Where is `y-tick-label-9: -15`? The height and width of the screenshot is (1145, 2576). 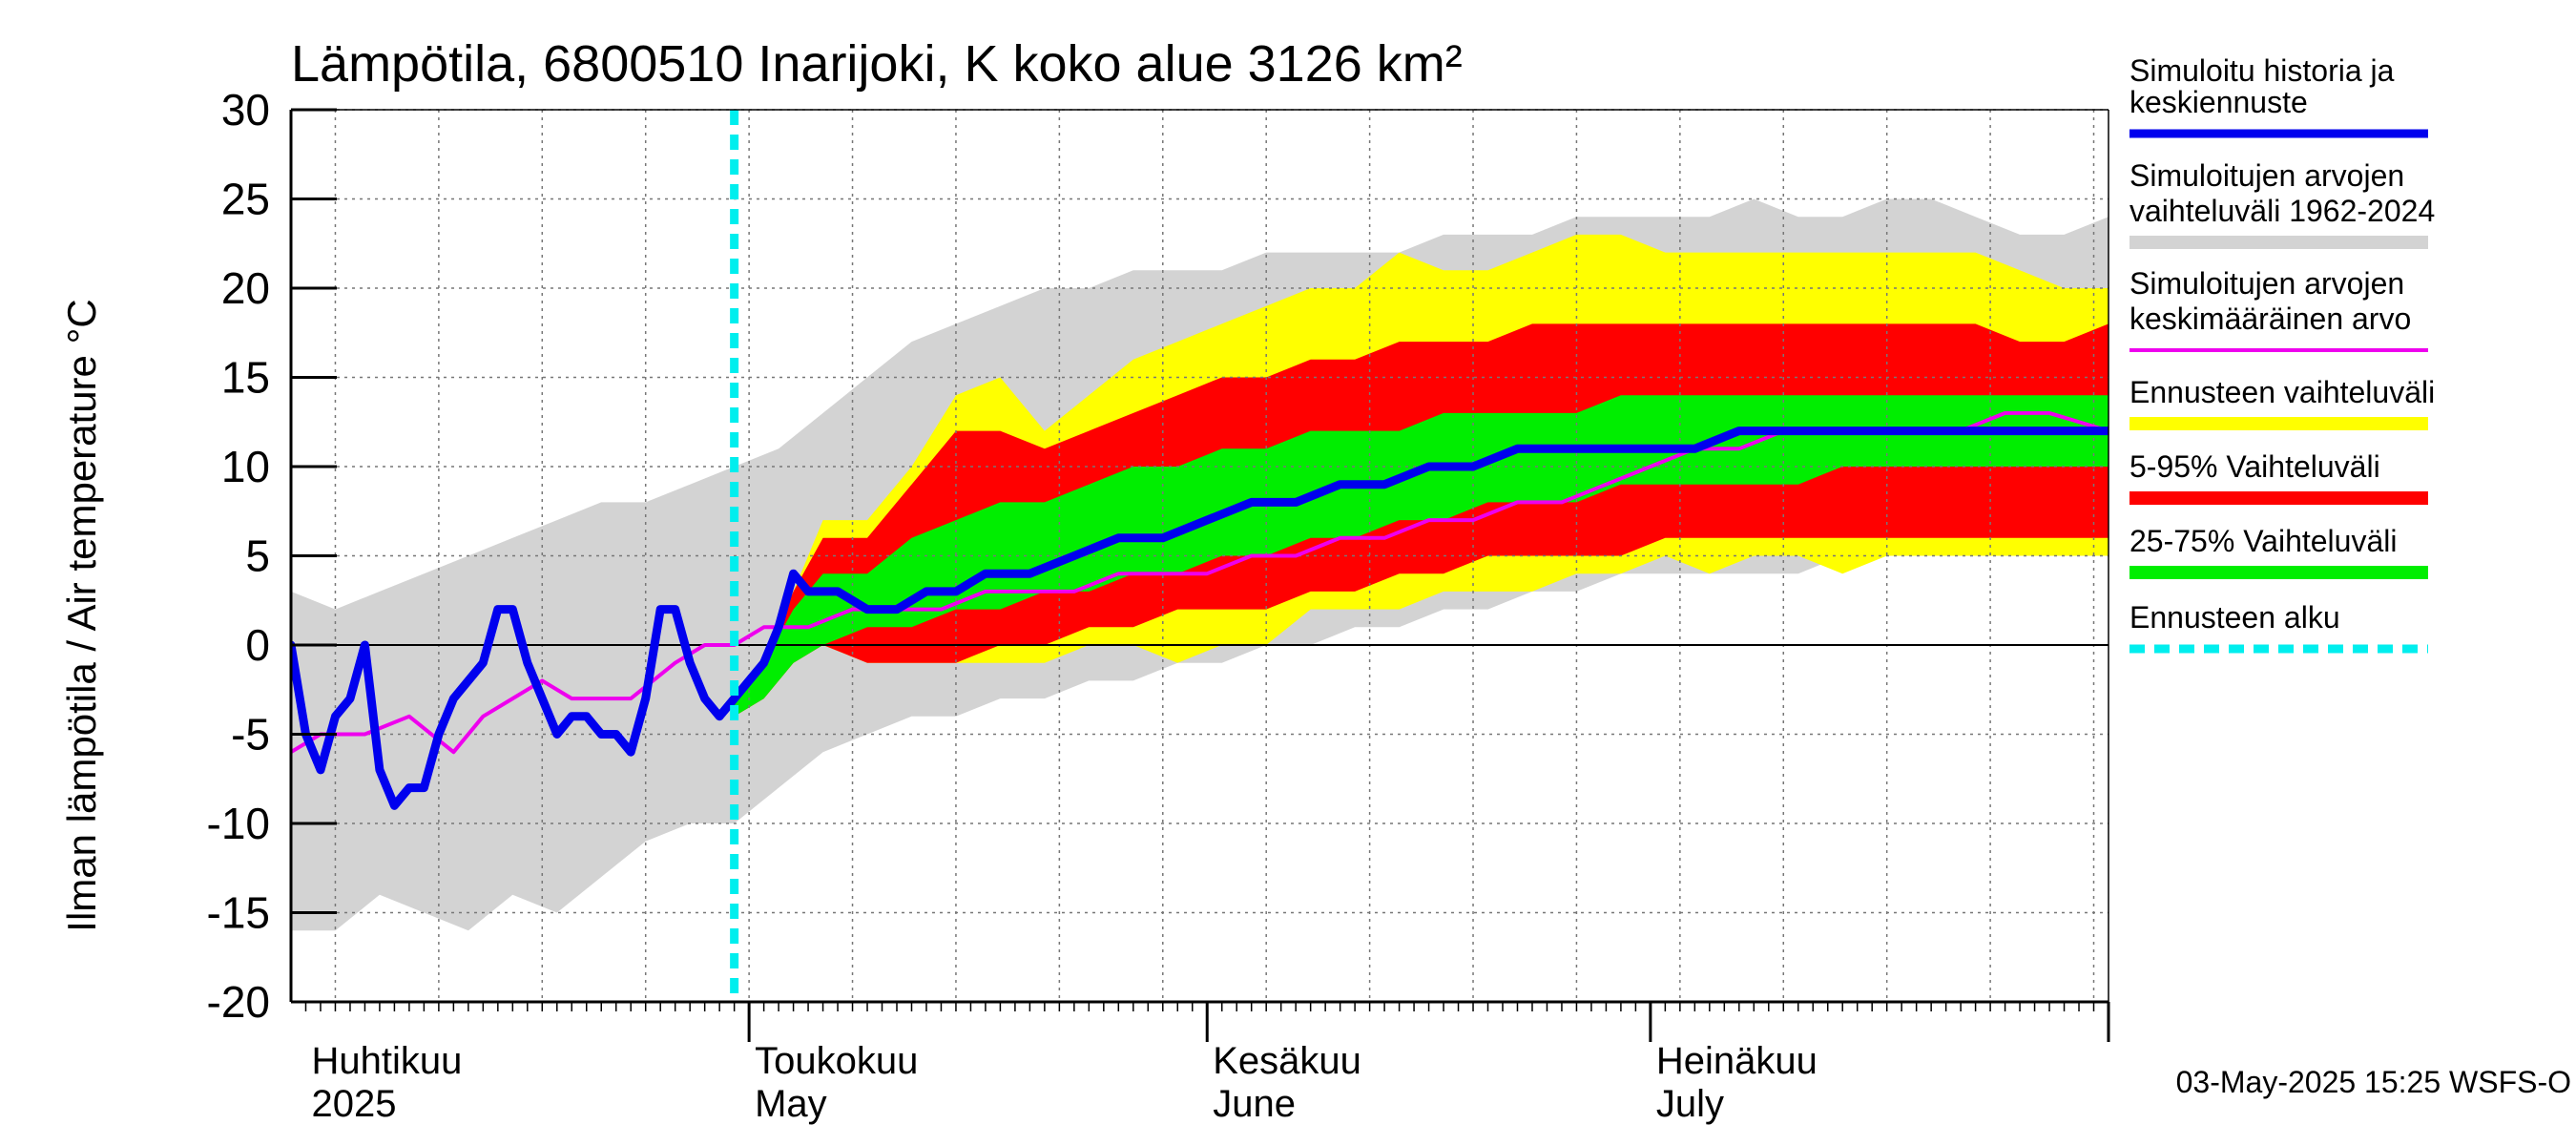
y-tick-label-9: -15 is located at coordinates (238, 913).